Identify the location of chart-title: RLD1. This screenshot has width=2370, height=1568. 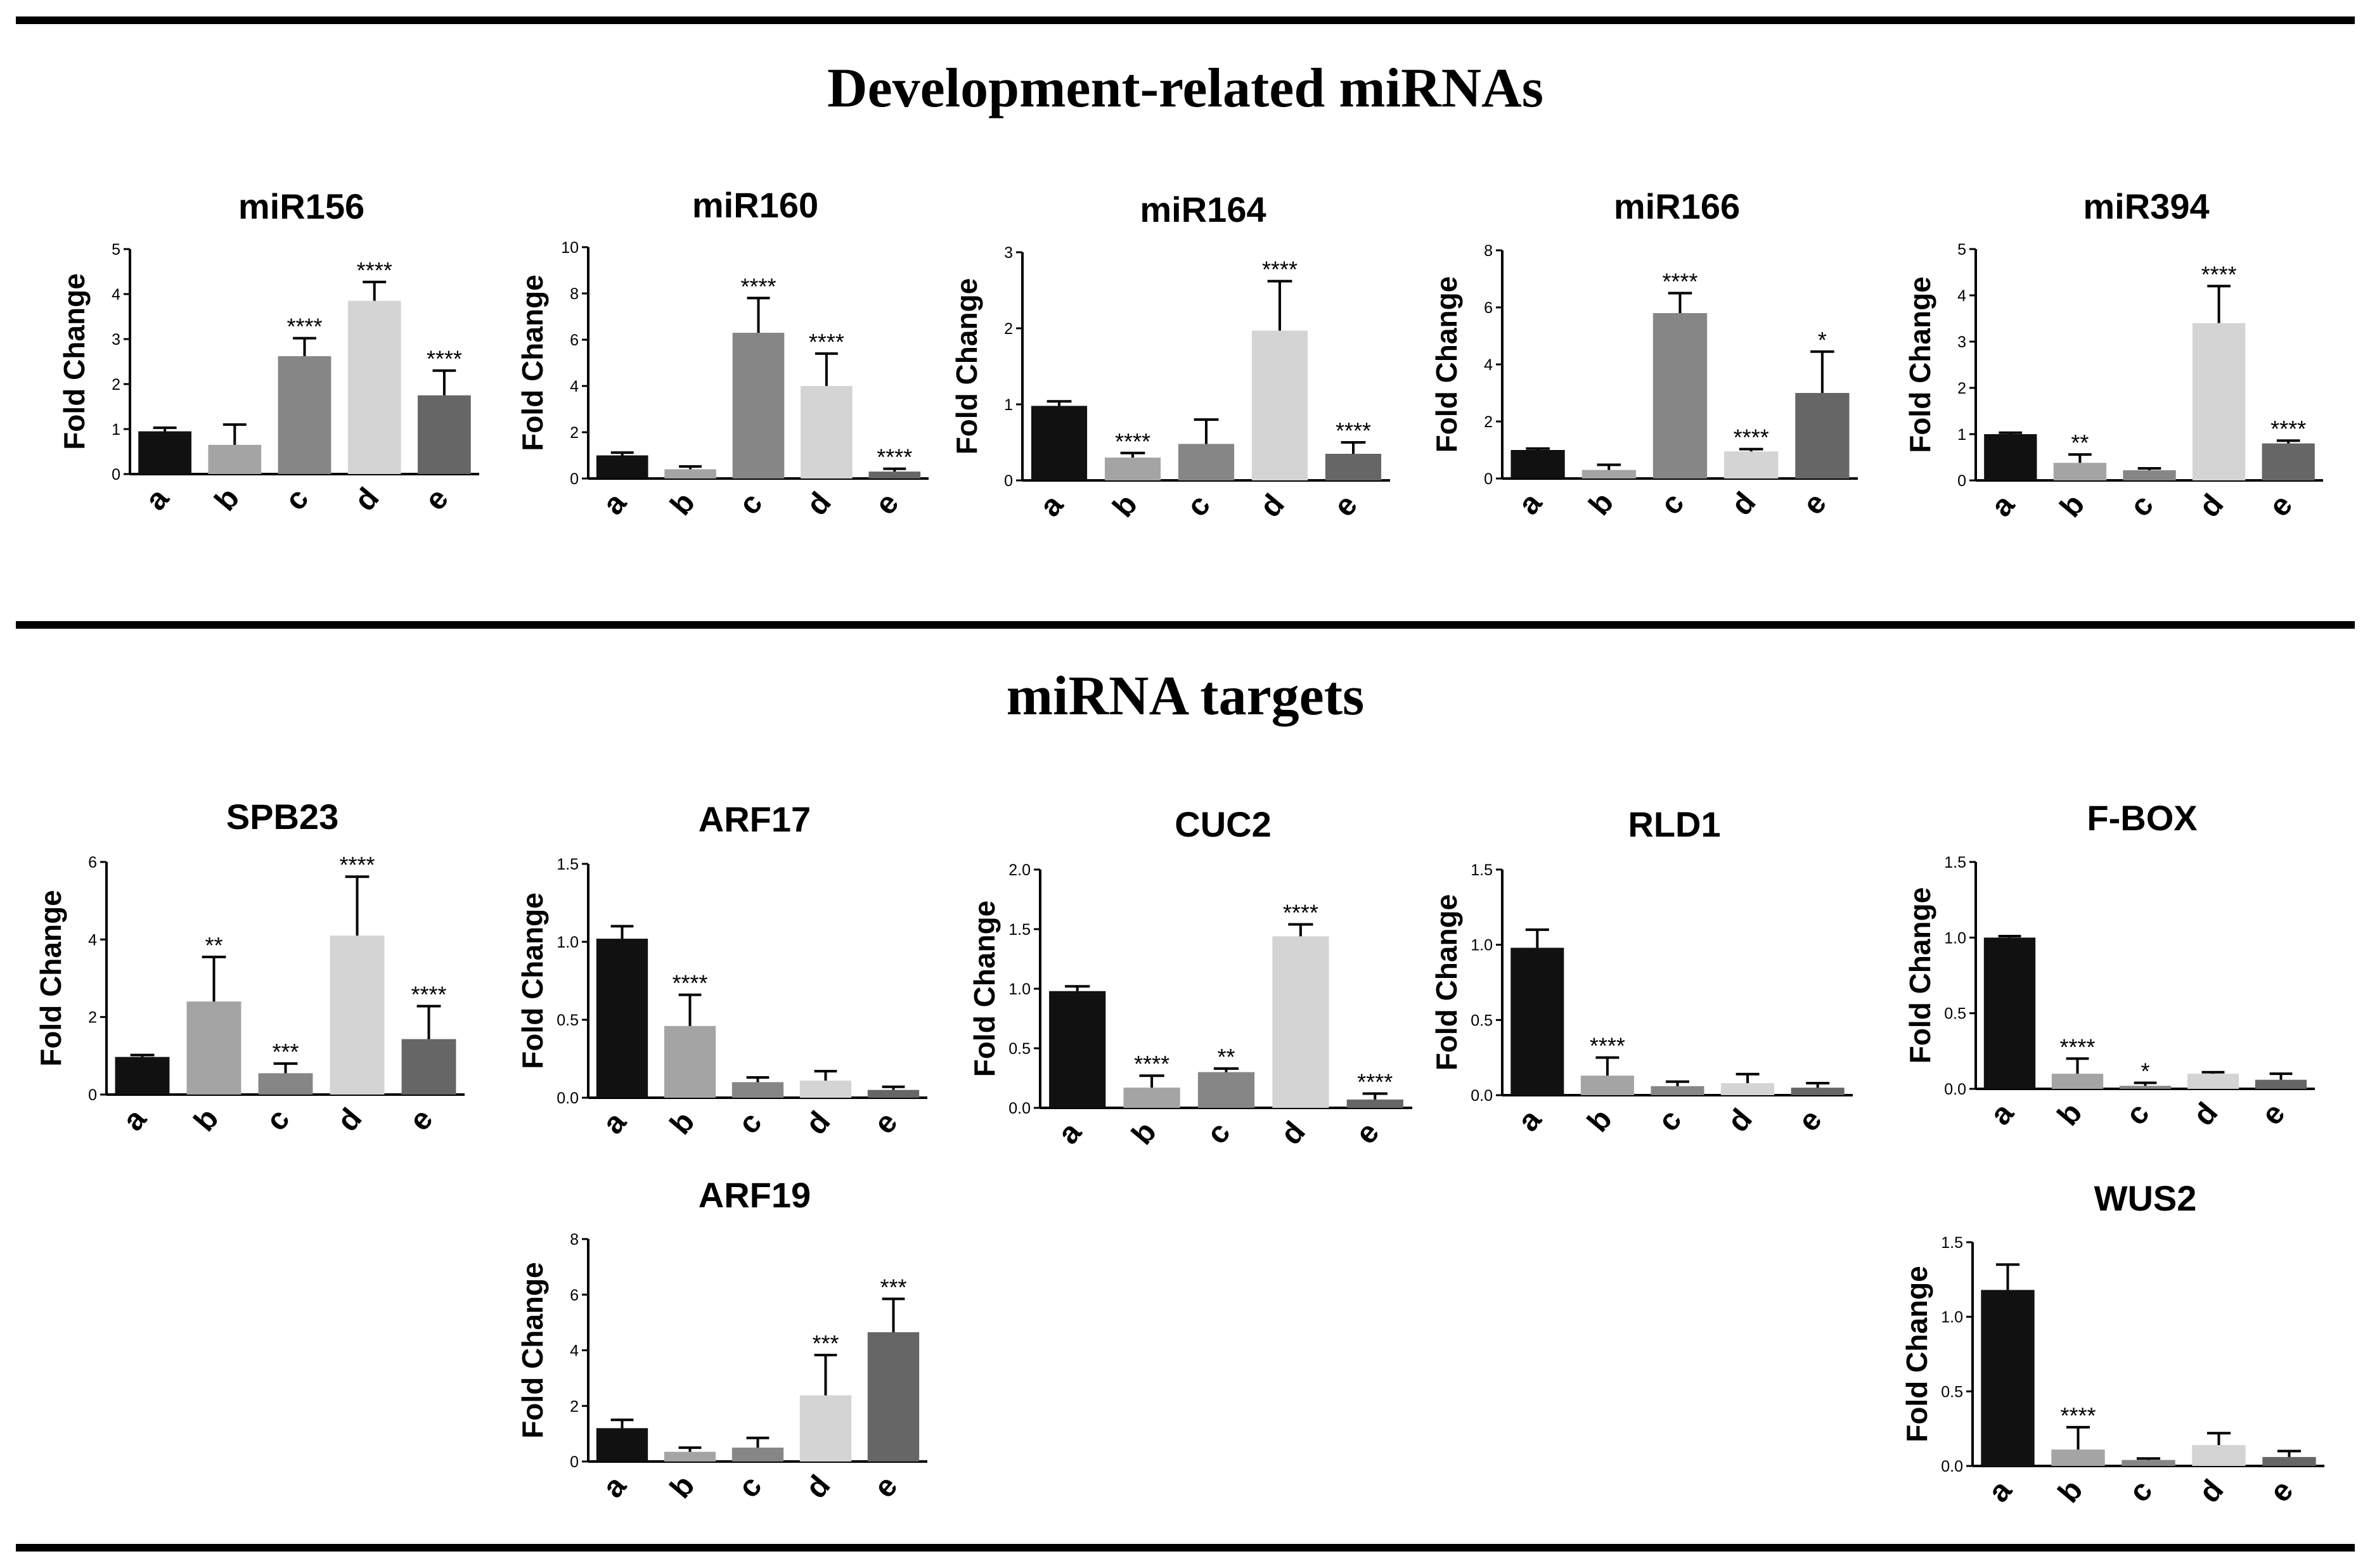
(1674, 824).